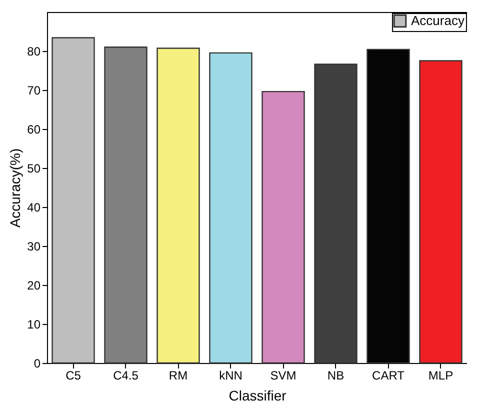  I want to click on x-tick-label: SVM, so click(283, 375).